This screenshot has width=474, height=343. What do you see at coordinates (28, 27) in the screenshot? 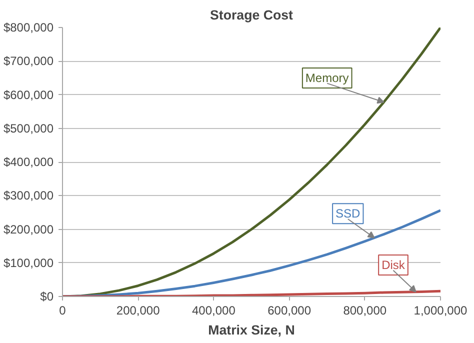
I see `y-tick-label: $800,000` at bounding box center [28, 27].